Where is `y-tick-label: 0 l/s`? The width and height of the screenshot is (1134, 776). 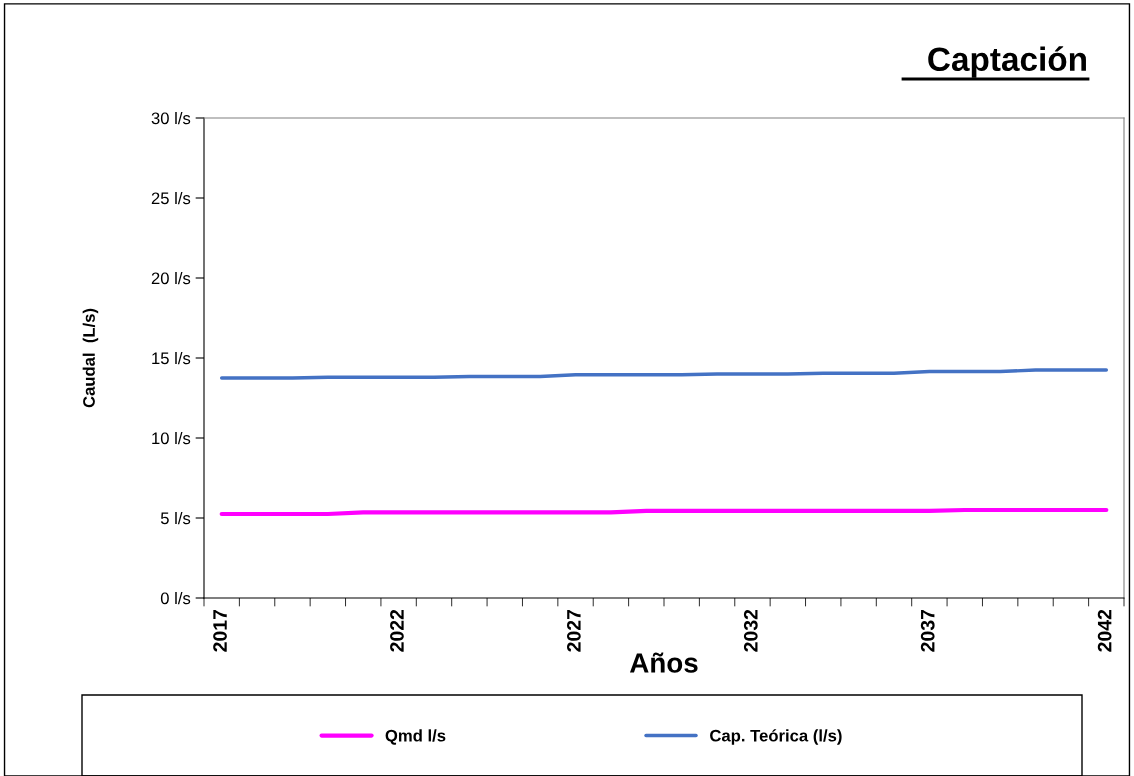
y-tick-label: 0 l/s is located at coordinates (175, 598).